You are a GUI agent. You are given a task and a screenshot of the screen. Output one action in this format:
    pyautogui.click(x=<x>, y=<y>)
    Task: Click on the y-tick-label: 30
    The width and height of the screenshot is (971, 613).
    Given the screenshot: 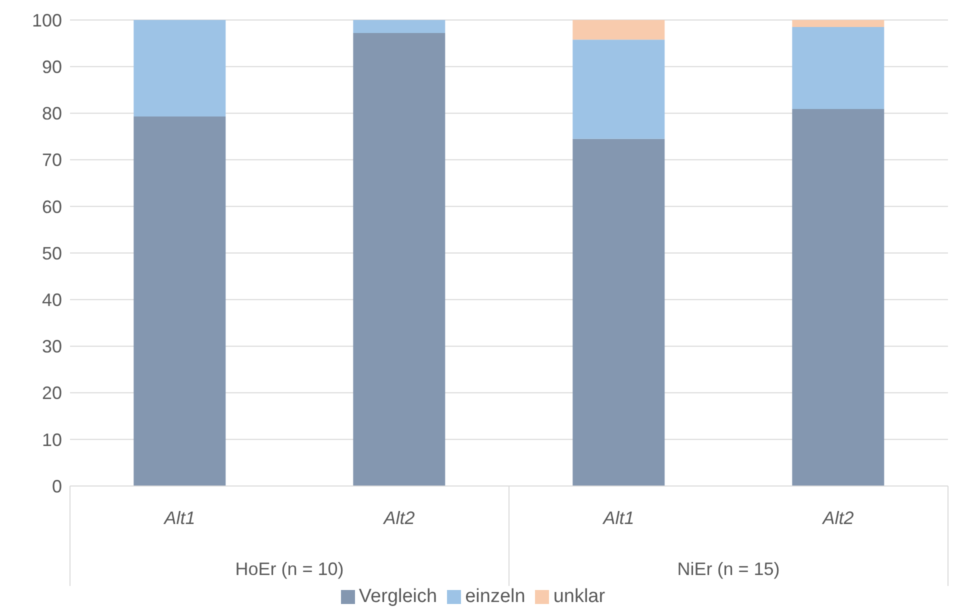 What is the action you would take?
    pyautogui.click(x=52, y=346)
    